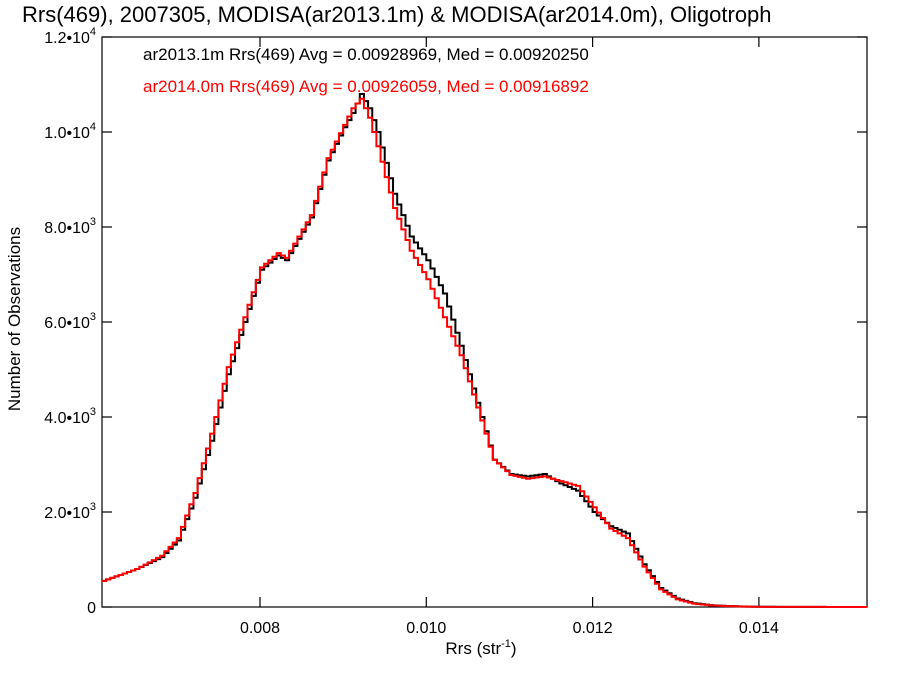  Describe the element at coordinates (93, 32) in the screenshot. I see `y-tick-exponent-6: 4` at that location.